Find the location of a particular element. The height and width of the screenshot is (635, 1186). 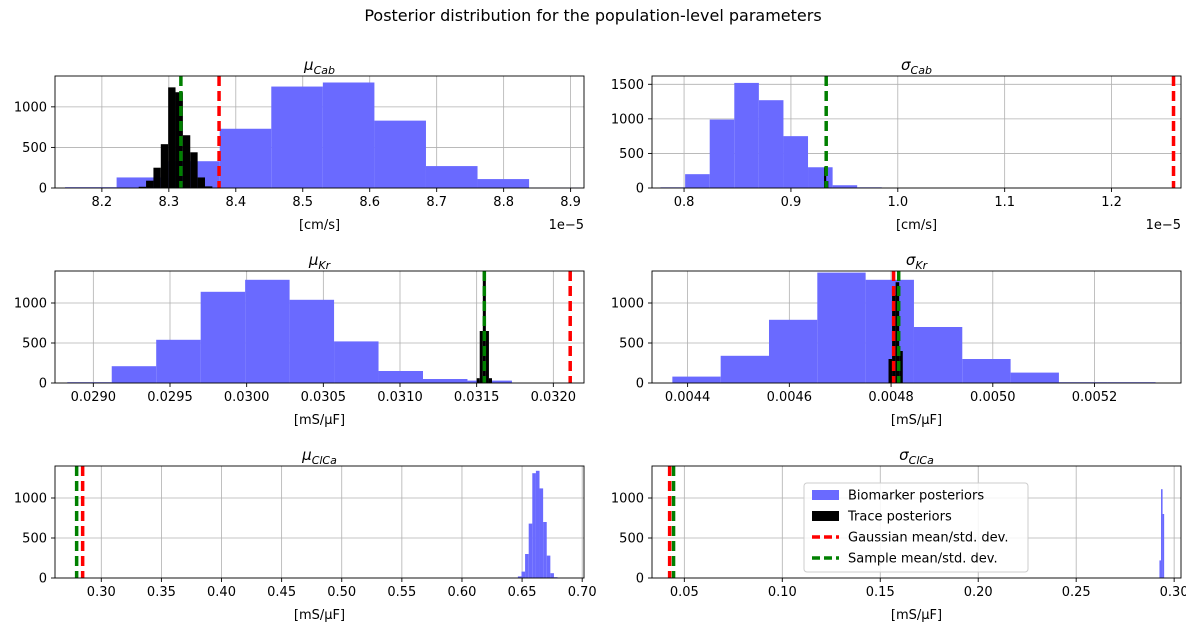

legend-label: Gaussian mean/std. dev. is located at coordinates (928, 538).